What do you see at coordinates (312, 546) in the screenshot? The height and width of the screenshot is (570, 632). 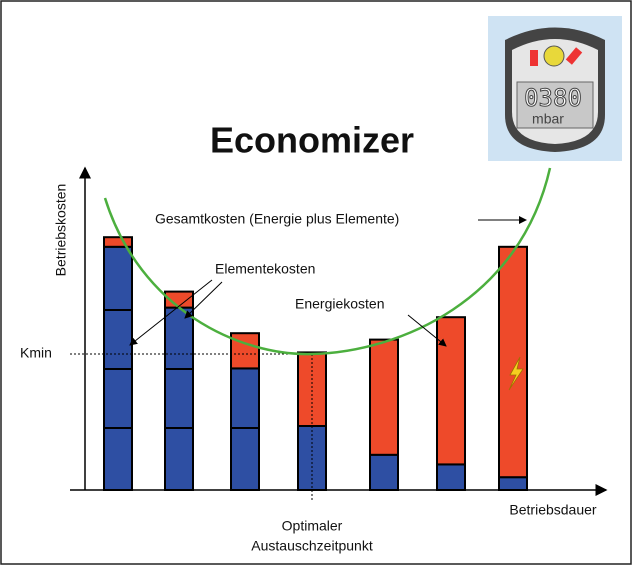 I see `optimum-label: Austauschzeitpunkt` at bounding box center [312, 546].